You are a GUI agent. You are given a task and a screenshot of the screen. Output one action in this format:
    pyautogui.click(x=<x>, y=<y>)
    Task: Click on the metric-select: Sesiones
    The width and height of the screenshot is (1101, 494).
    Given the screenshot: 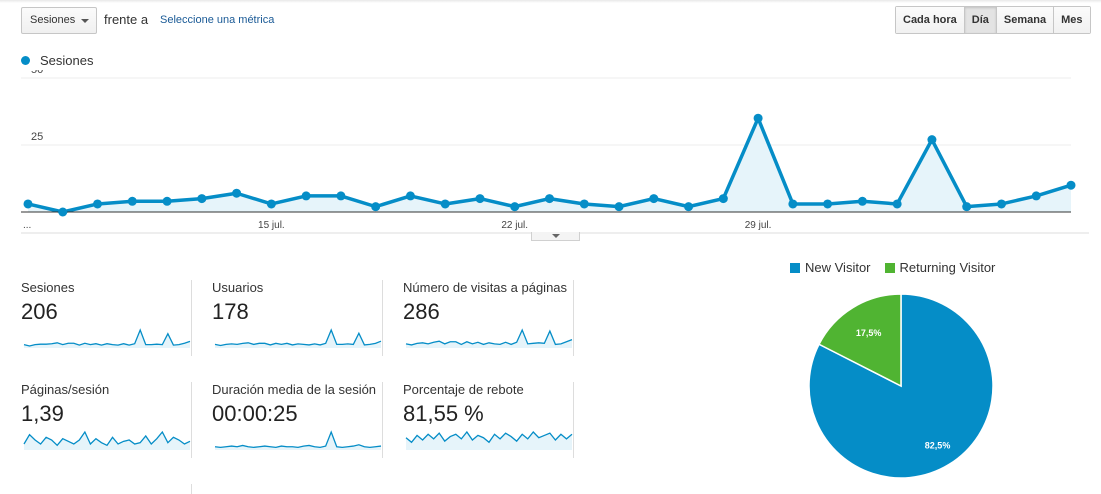 What is the action you would take?
    pyautogui.click(x=59, y=20)
    